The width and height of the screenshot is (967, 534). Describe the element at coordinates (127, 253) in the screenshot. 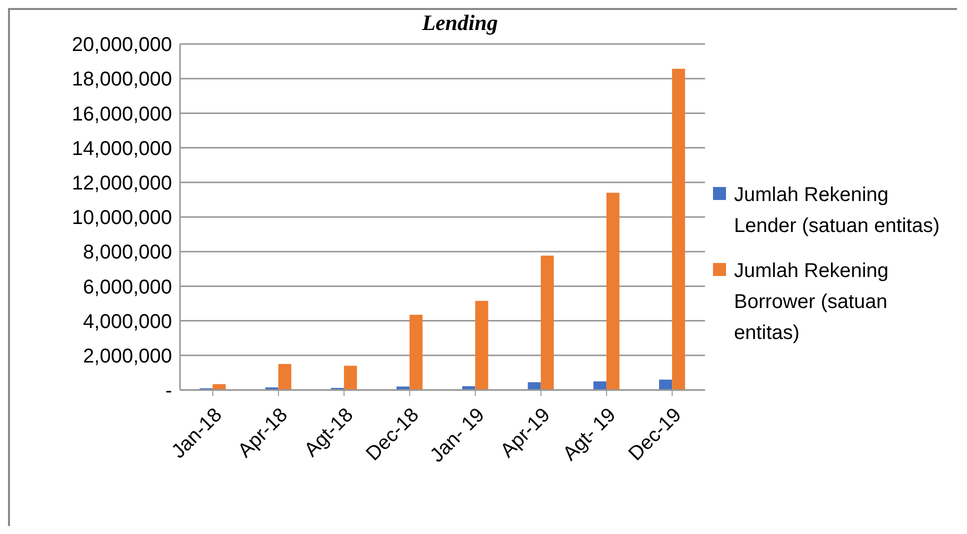

I see `y-tick-label: 8,000,000` at that location.